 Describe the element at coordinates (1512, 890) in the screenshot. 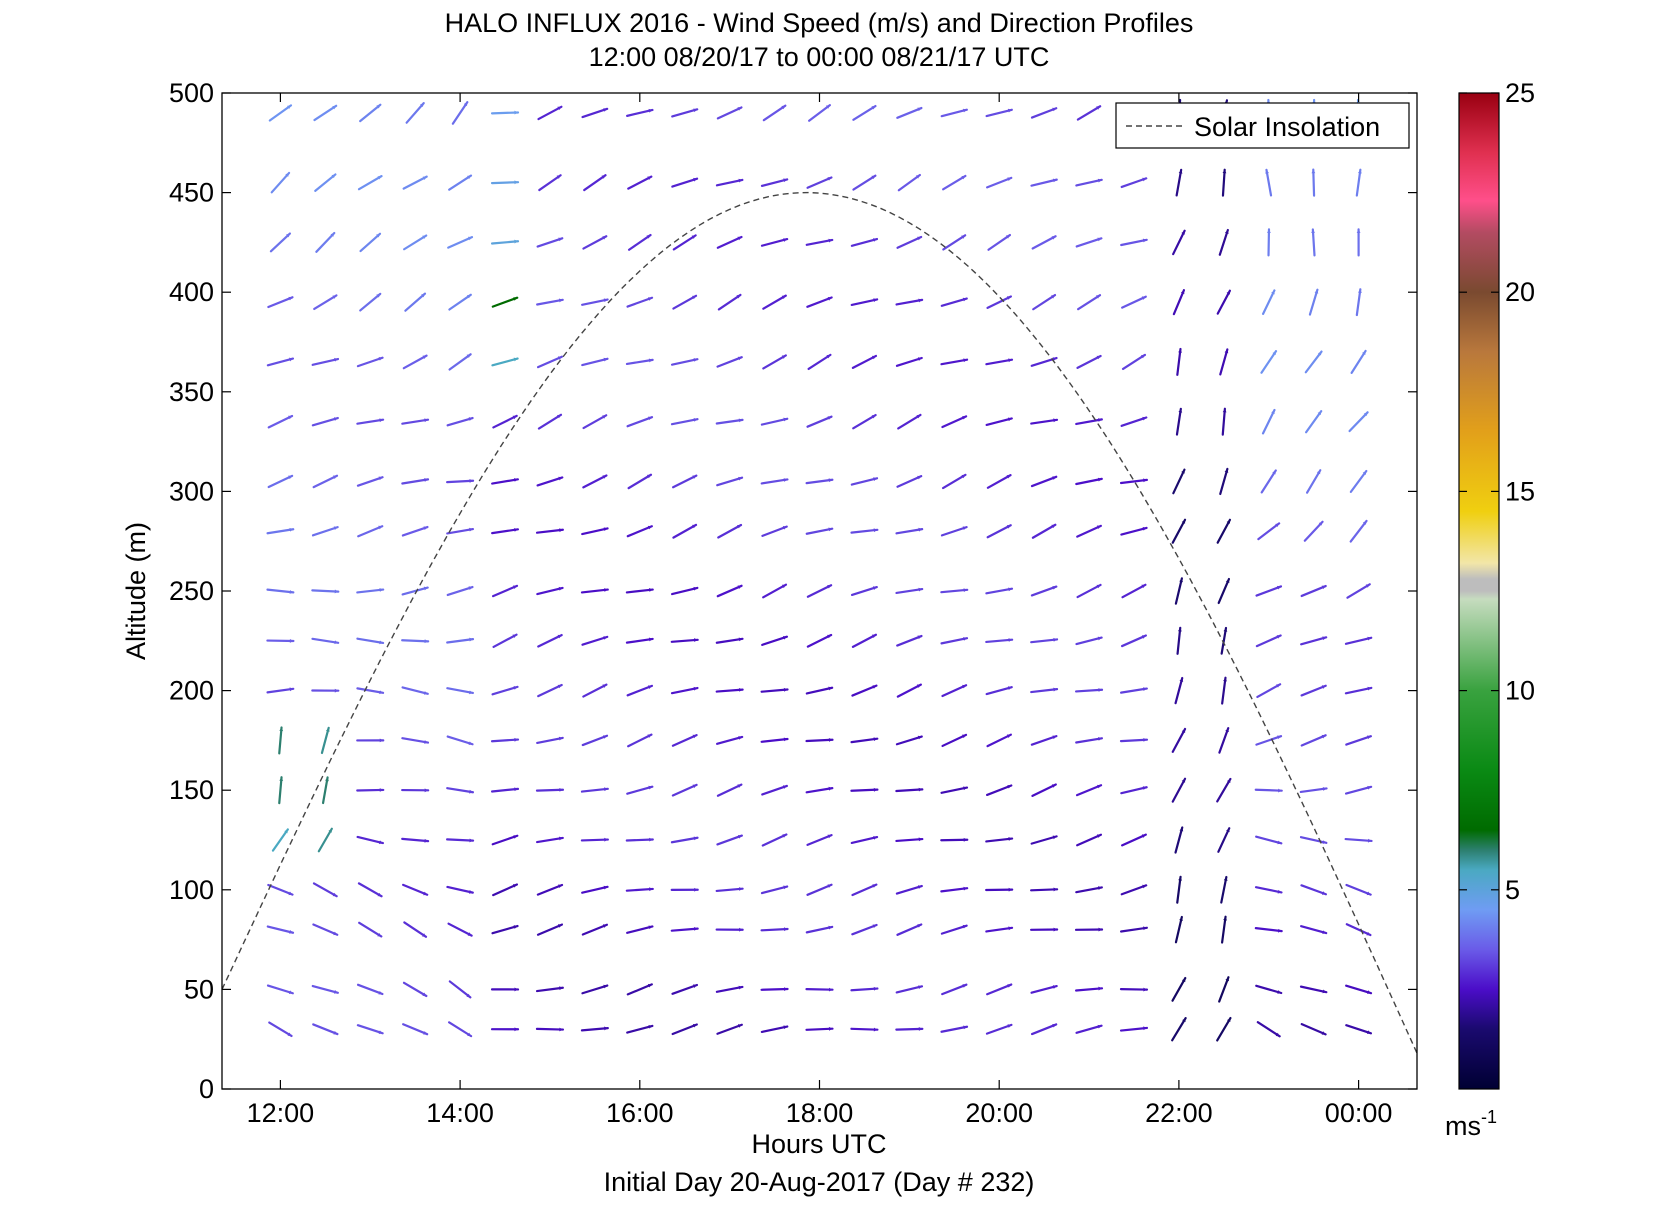

I see `colorbar-tick-label: 5` at that location.